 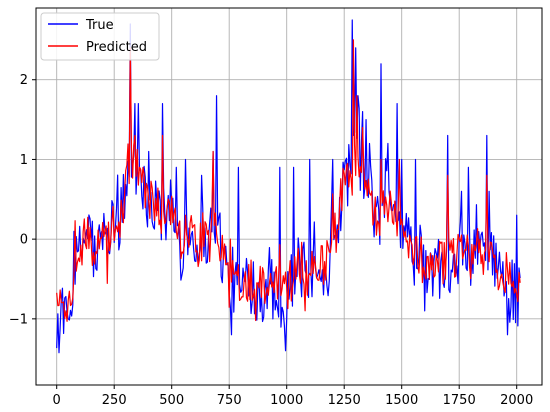 I want to click on x-tick-label: 500, so click(x=171, y=400).